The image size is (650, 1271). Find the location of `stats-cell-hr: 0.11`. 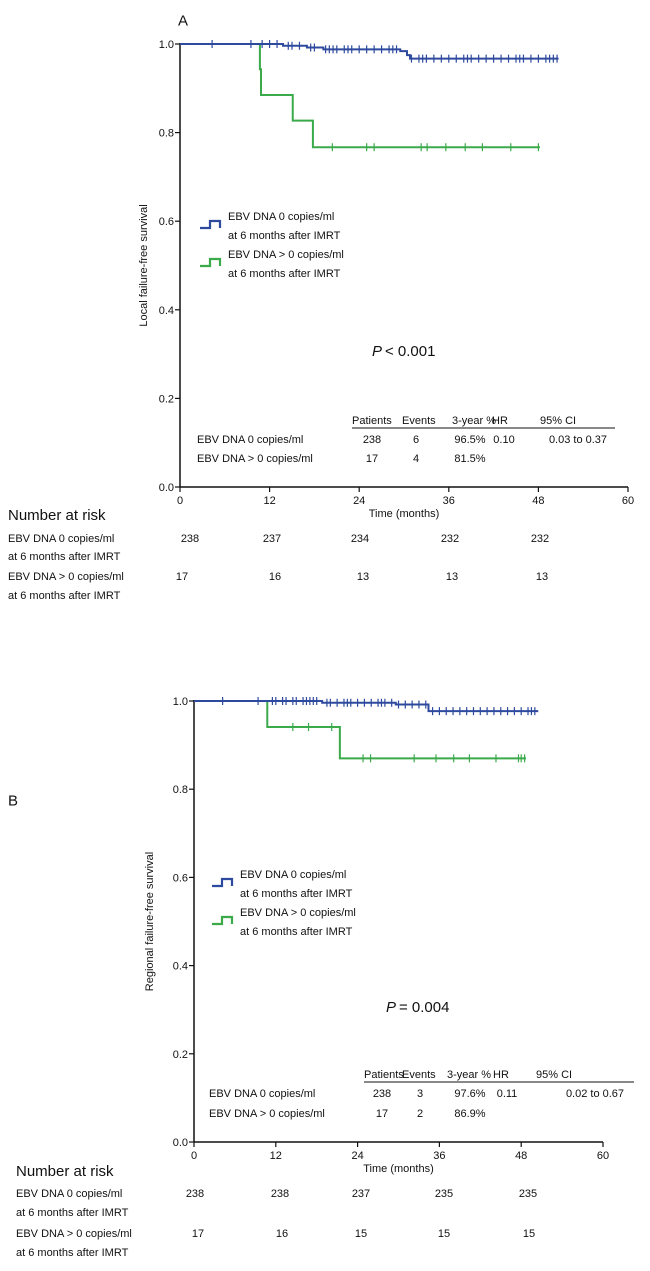

stats-cell-hr: 0.11 is located at coordinates (507, 1094).